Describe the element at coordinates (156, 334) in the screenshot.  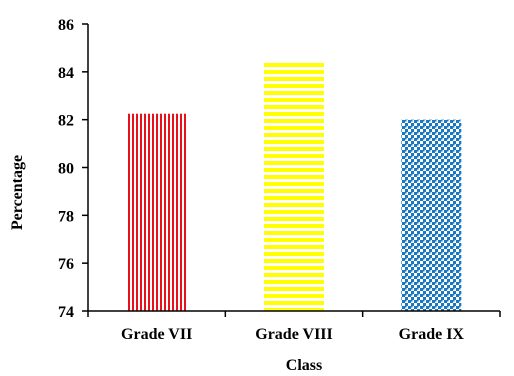
I see `x-category-label: Grade VII` at that location.